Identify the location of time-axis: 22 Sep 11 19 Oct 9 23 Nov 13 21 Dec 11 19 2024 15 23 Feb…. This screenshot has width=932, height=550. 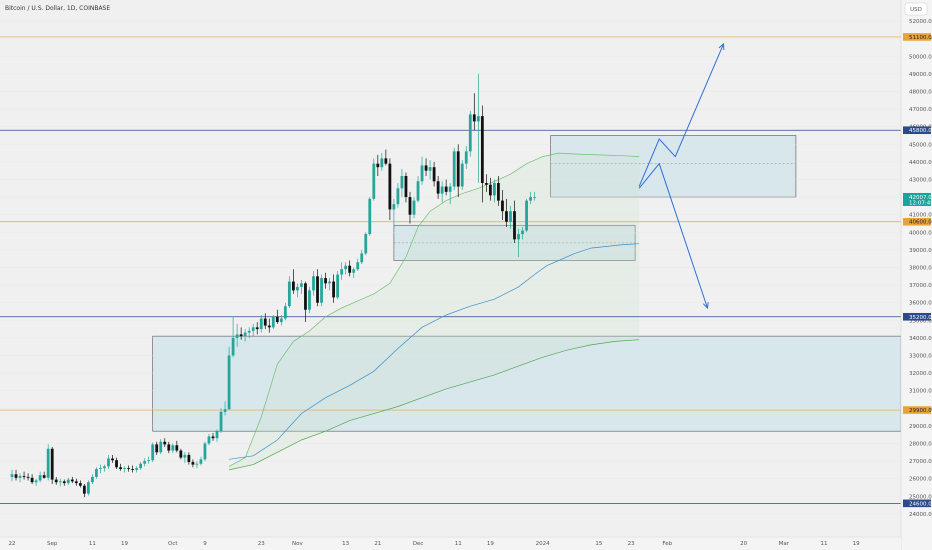
(435, 544).